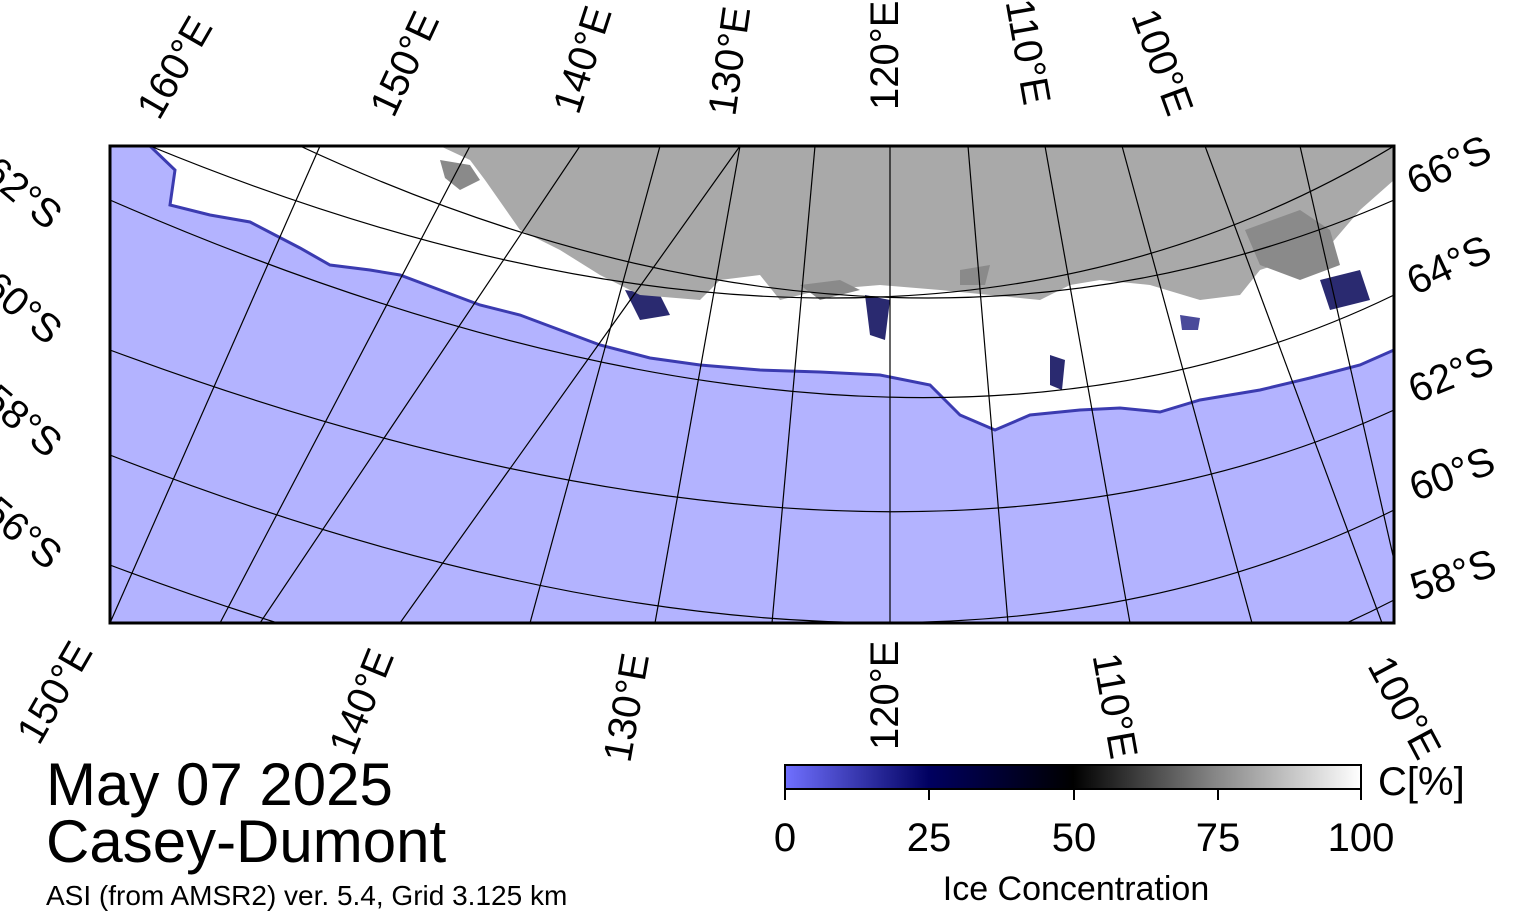  What do you see at coordinates (917, 223) in the screenshot?
I see `land-area` at bounding box center [917, 223].